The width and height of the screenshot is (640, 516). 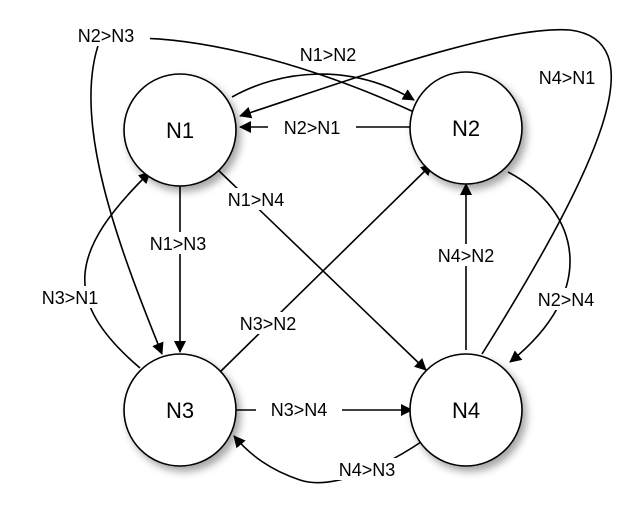 I want to click on node-n1-circle, so click(x=180, y=130).